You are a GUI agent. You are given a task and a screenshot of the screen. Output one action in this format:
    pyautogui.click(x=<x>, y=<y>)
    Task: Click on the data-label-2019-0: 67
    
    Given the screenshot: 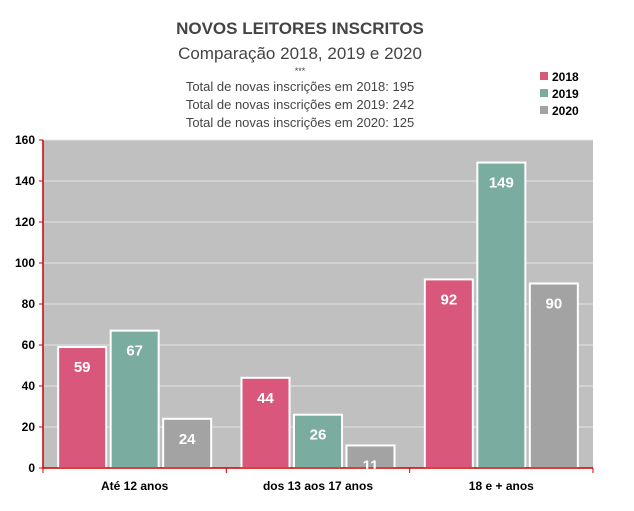 What is the action you would take?
    pyautogui.click(x=134, y=351)
    